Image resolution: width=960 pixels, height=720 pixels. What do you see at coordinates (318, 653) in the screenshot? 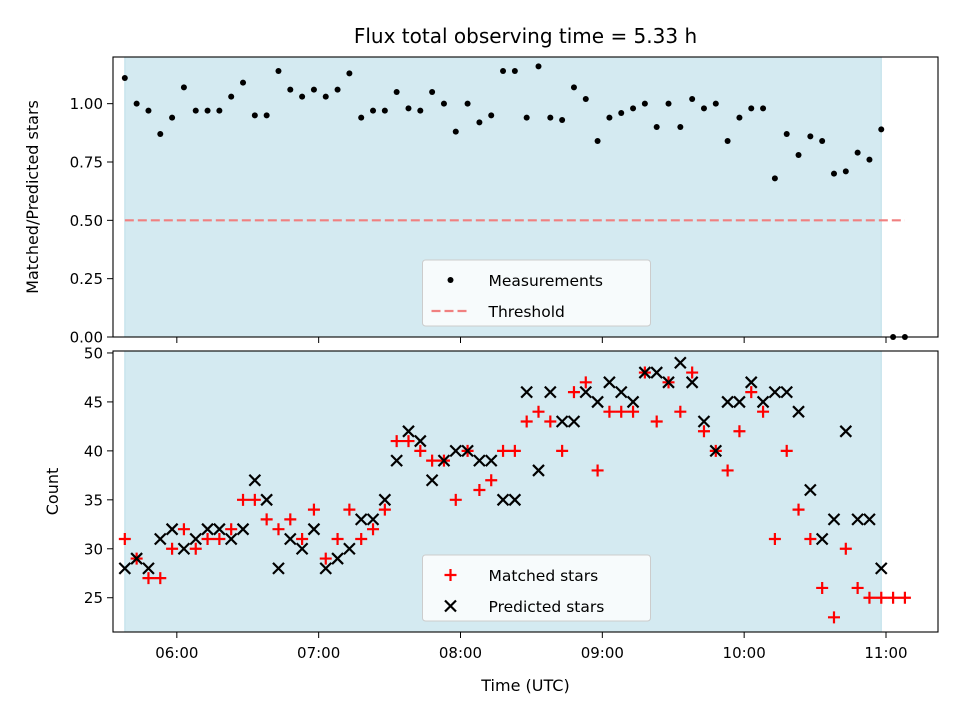
I see `x-tick-label: 07:00` at bounding box center [318, 653].